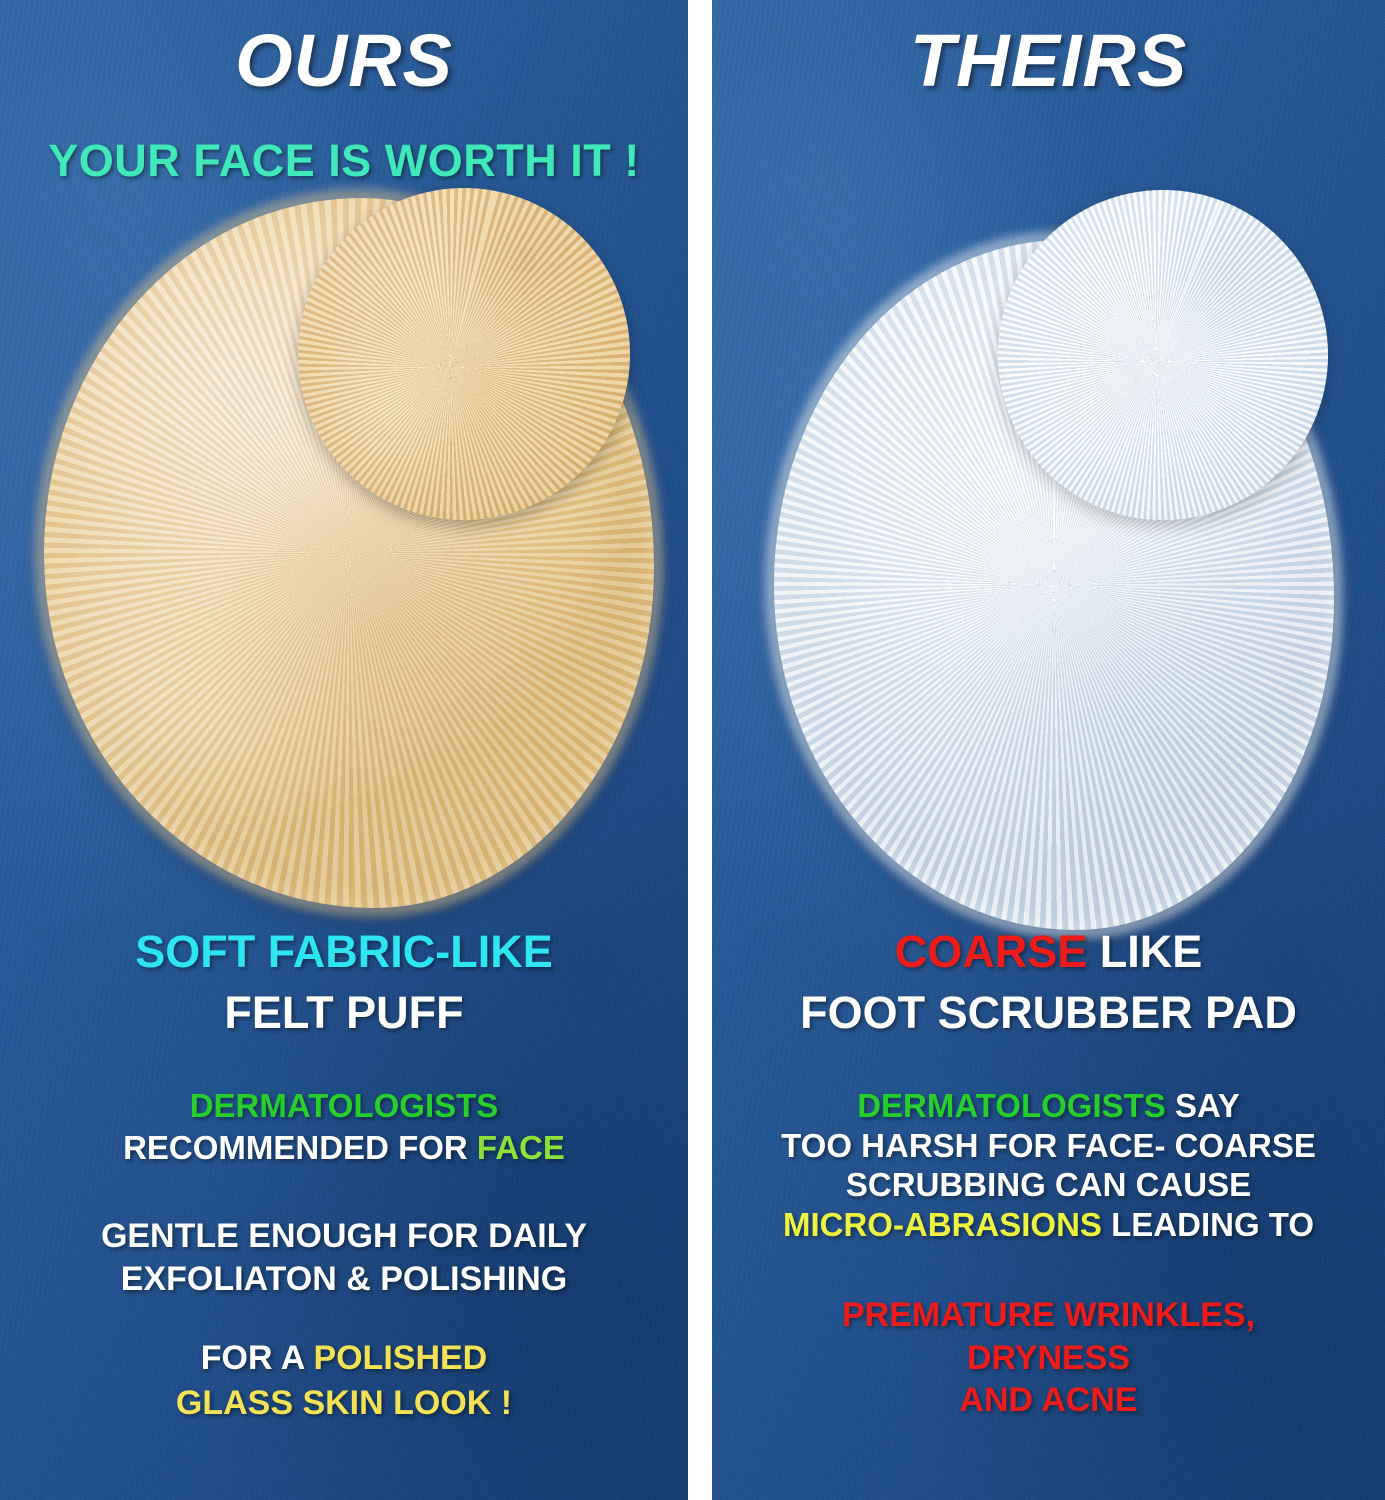 This screenshot has height=1500, width=1385. I want to click on warning-theirs: PREMATURE WRINKLES, DRYNESS AND ACNE, so click(1048, 1358).